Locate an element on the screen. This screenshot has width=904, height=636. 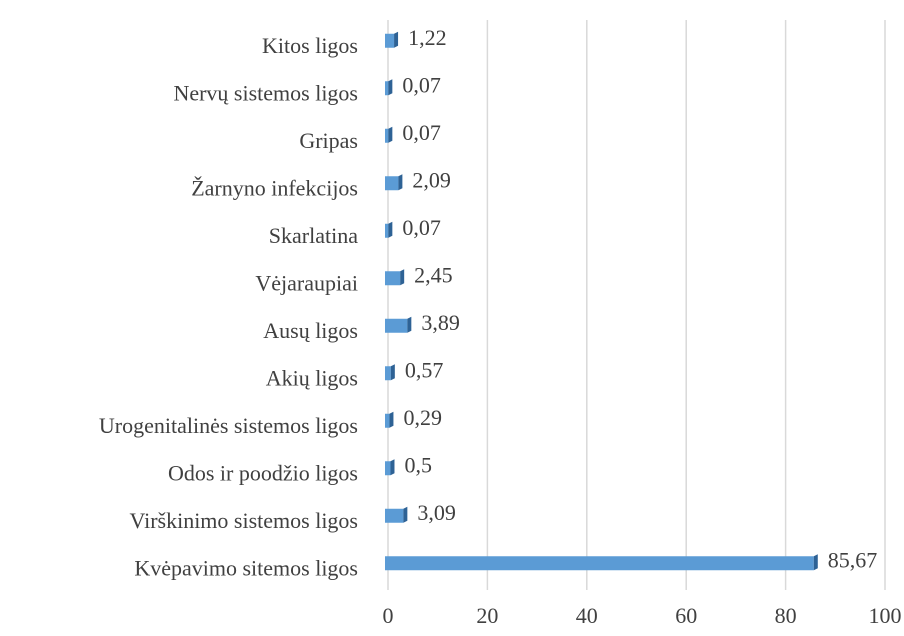
category-label: Odos ir poodžio ligos is located at coordinates (263, 472).